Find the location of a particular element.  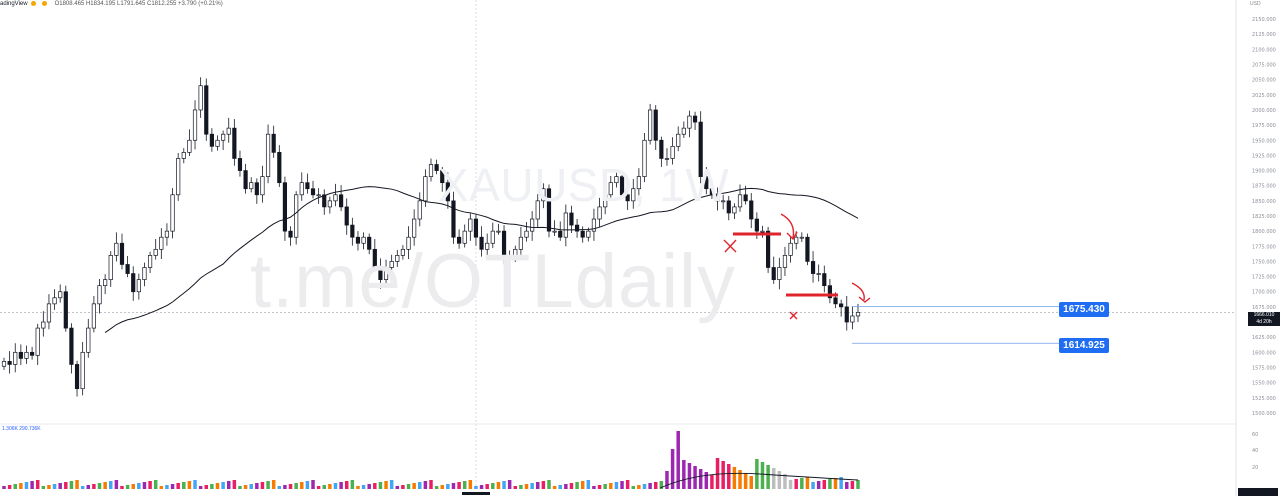

y-tick-label: 1600.000 is located at coordinates (1264, 353).